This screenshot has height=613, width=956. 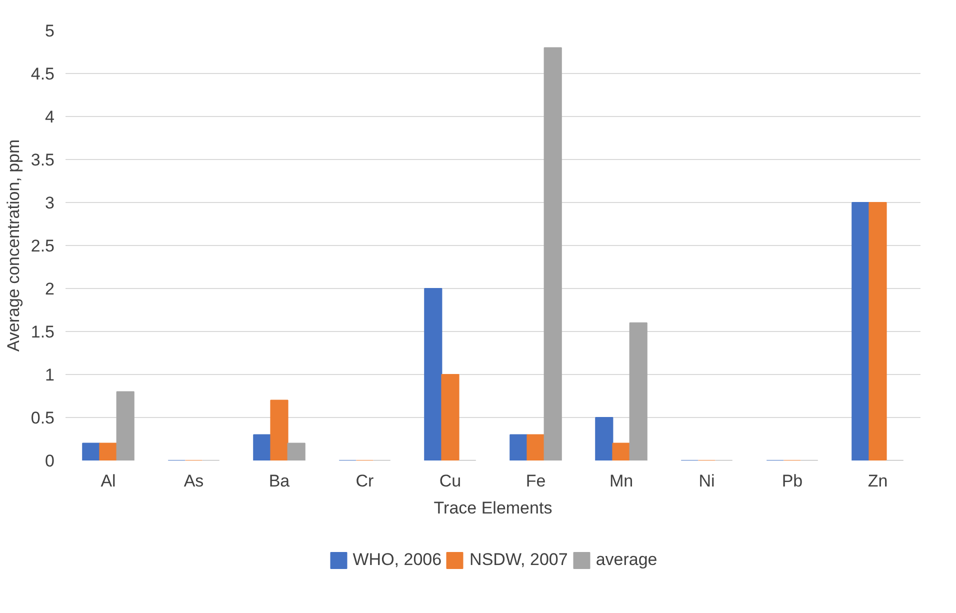 What do you see at coordinates (50, 375) in the screenshot?
I see `y-tick-label: 1` at bounding box center [50, 375].